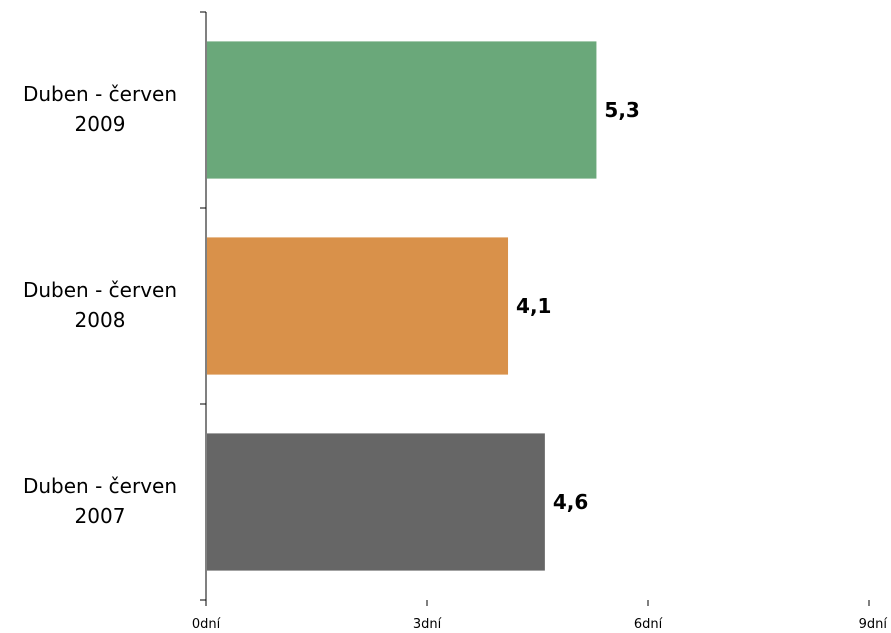 This screenshot has height=633, width=891. Describe the element at coordinates (100, 290) in the screenshot. I see `category-label-1-line-0: Duben - červen` at that location.